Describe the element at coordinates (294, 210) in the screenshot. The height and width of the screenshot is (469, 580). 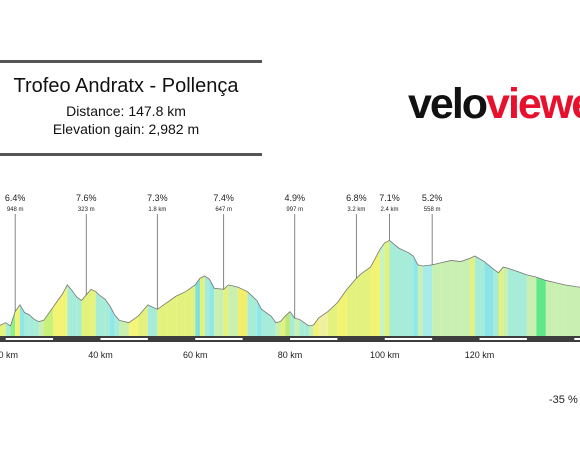
I see `climb-length-label: 997 m` at that location.